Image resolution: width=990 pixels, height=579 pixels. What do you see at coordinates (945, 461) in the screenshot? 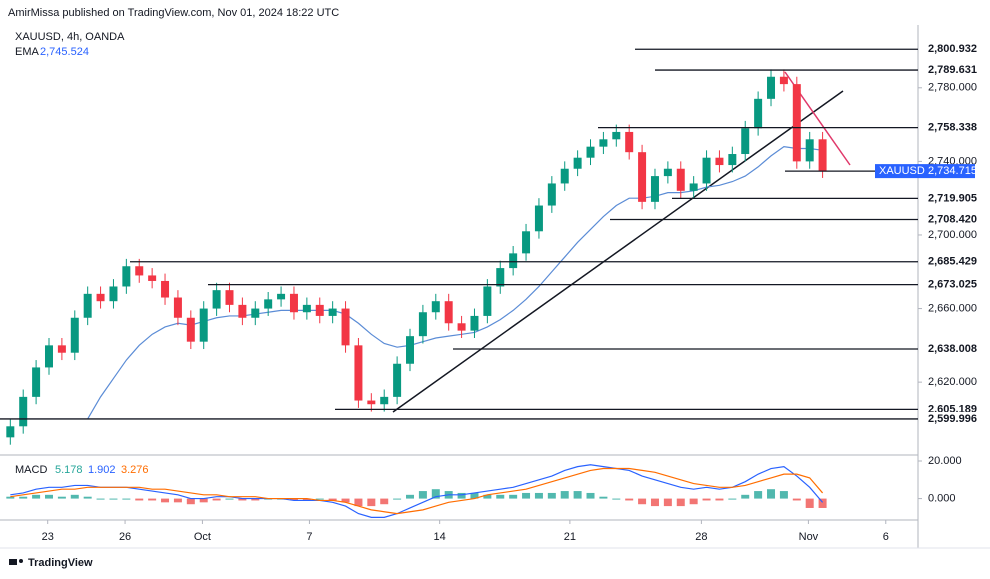
I see `y-tick-label: 20.000` at bounding box center [945, 461].